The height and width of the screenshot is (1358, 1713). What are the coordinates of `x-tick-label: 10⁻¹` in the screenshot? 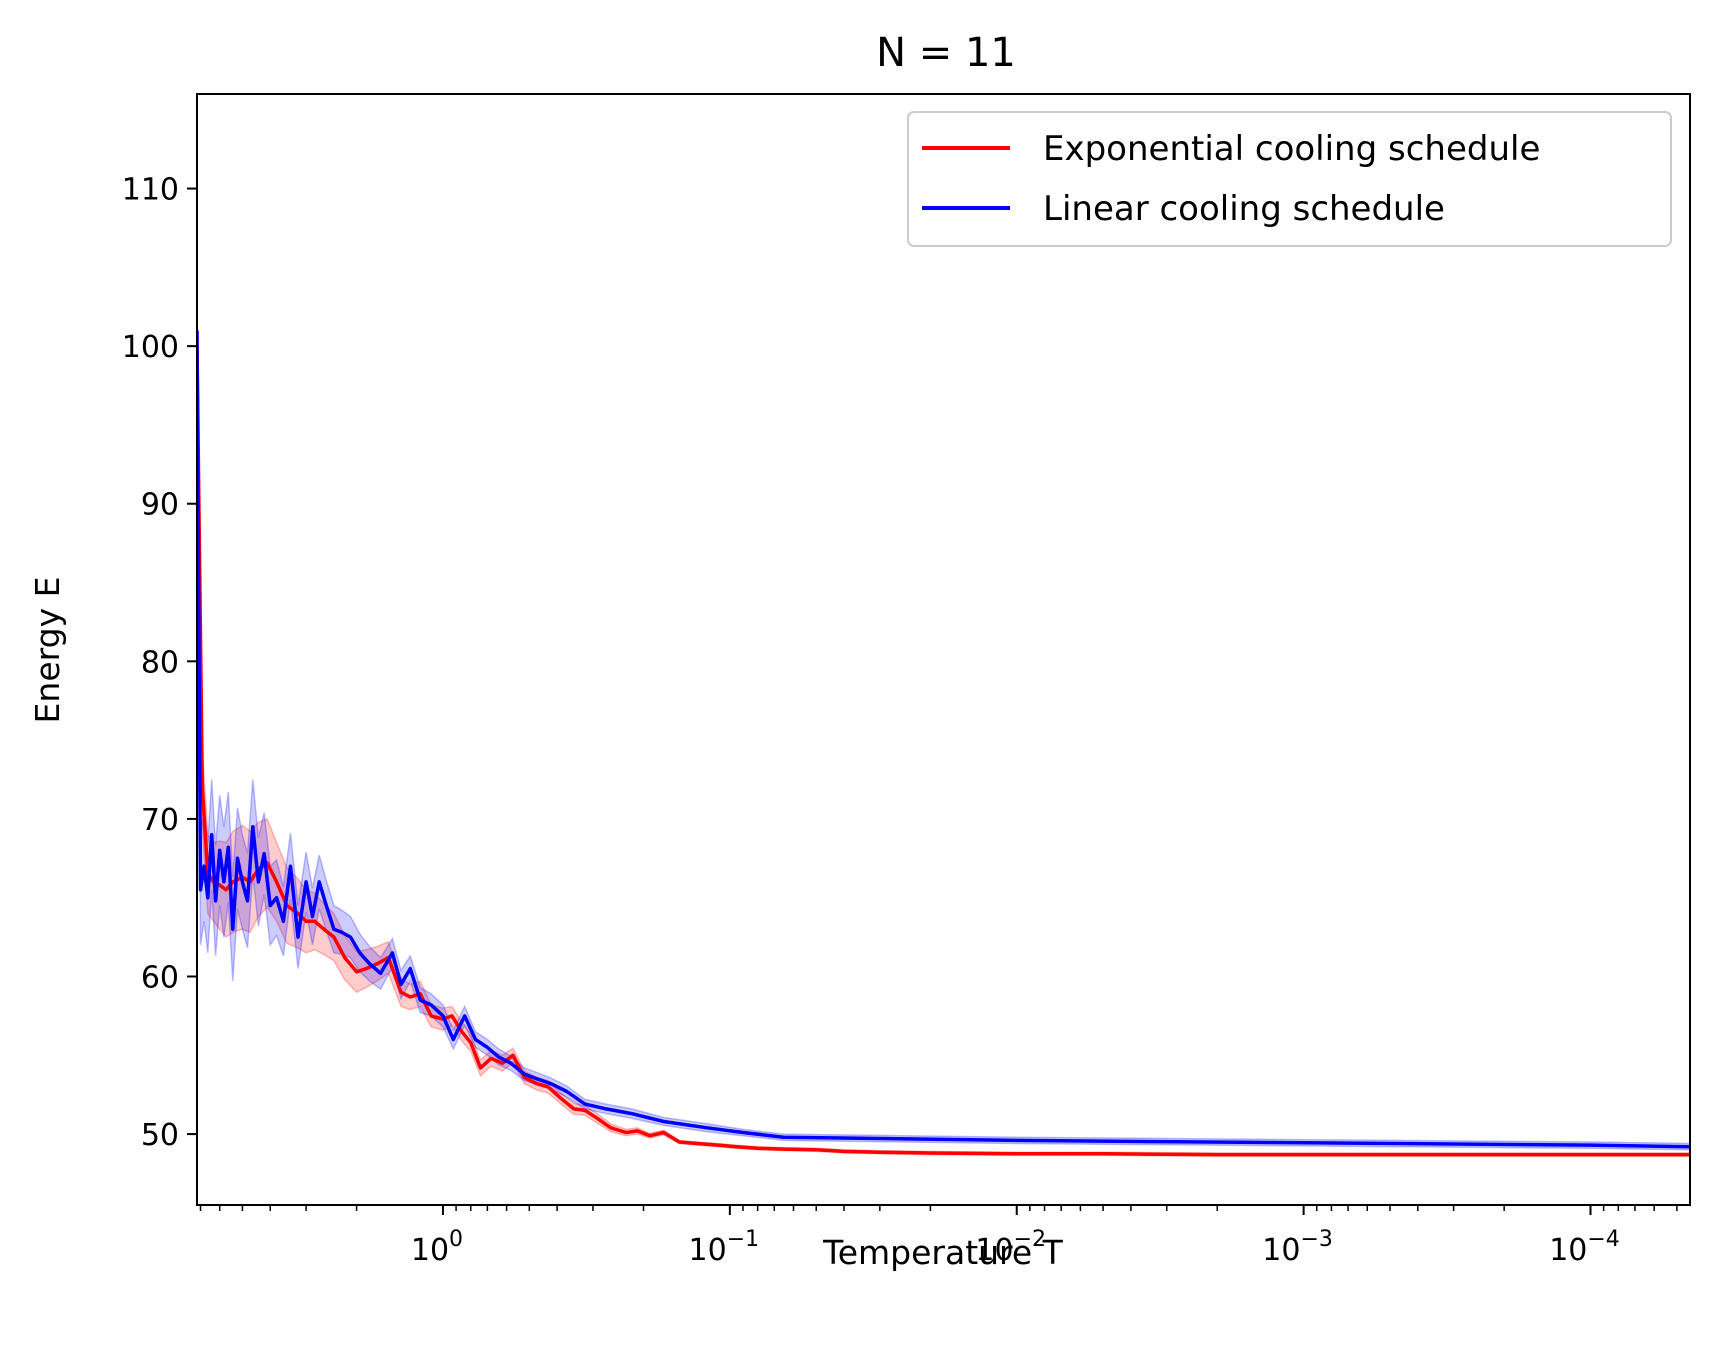 It's located at (724, 1247).